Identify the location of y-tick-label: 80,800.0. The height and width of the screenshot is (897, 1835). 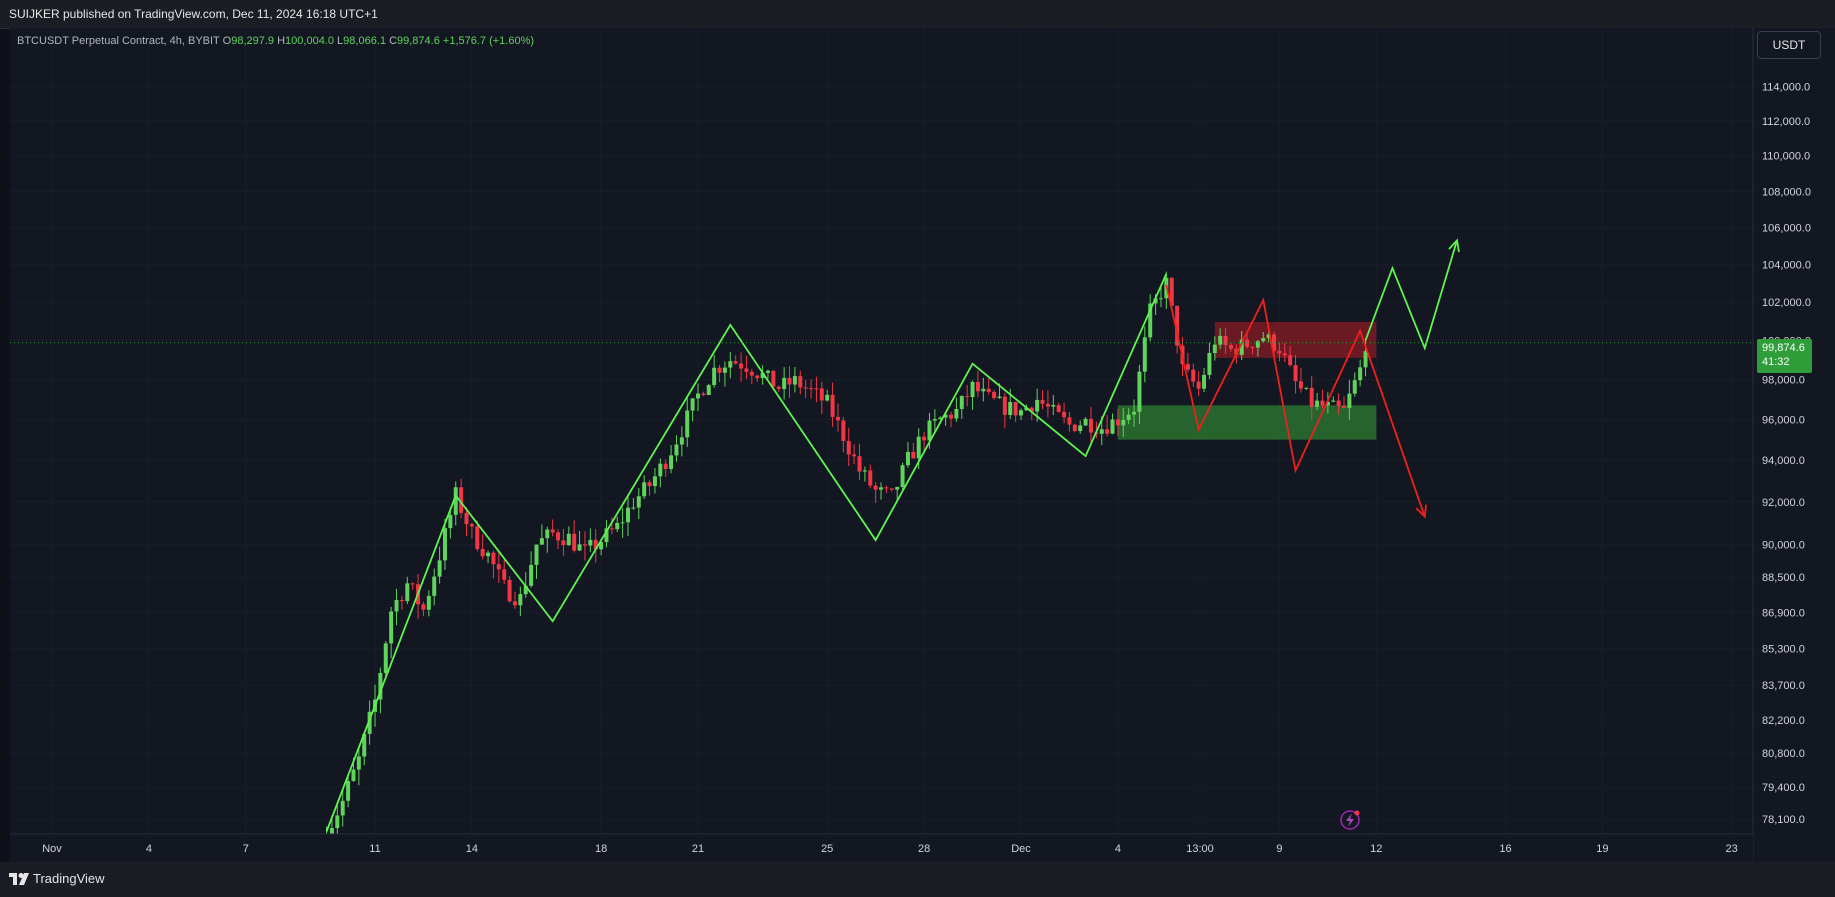
(1783, 754).